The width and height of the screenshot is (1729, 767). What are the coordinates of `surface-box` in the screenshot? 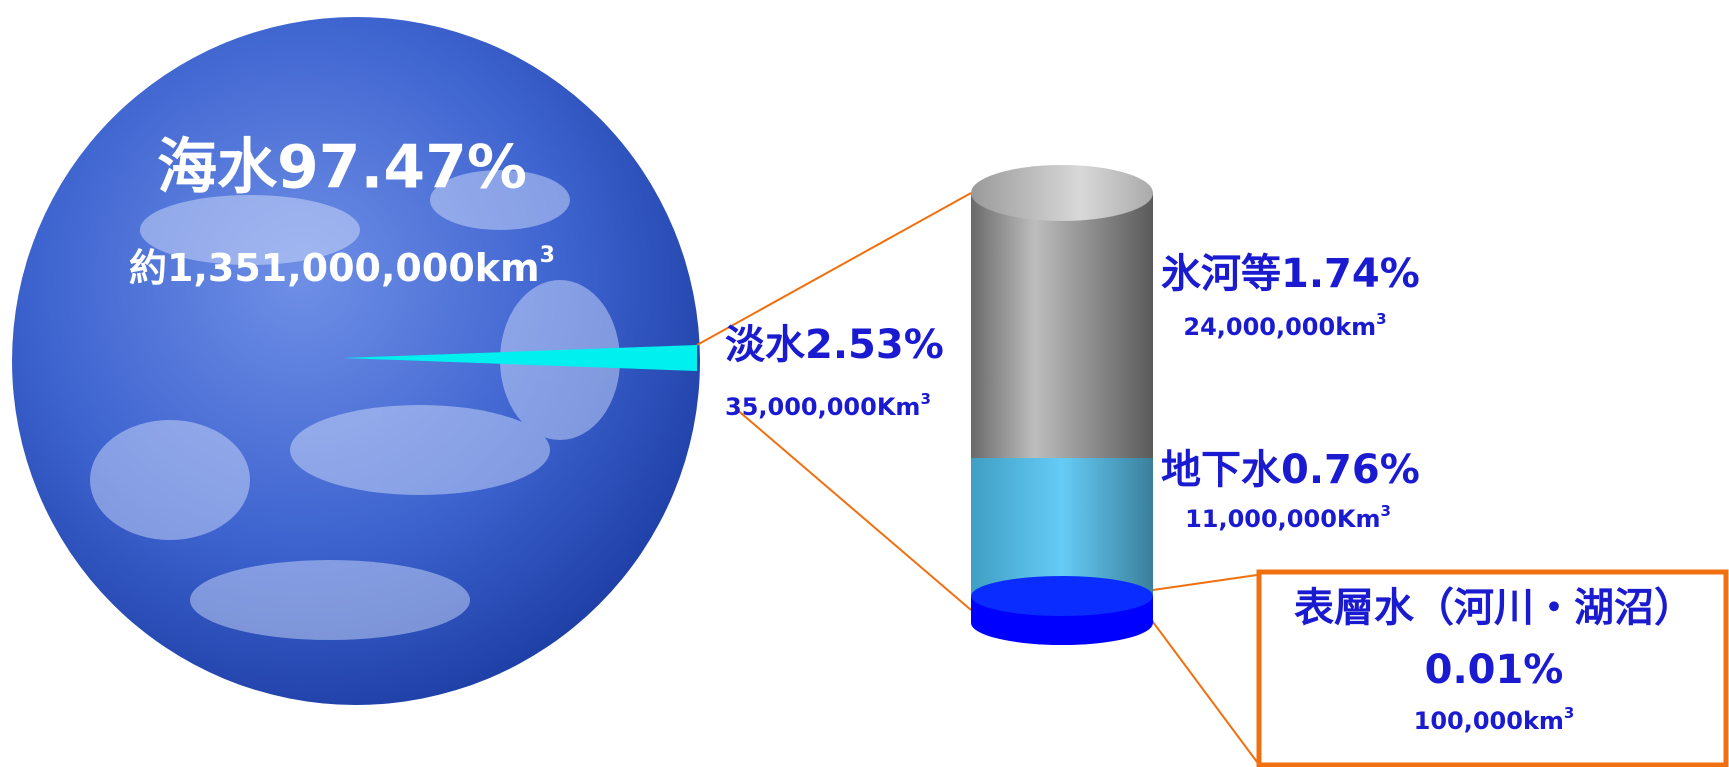 It's located at (1492, 668).